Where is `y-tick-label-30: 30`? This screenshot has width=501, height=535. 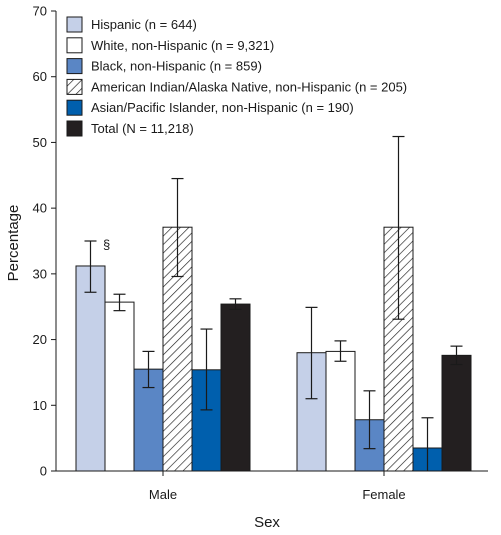
y-tick-label-30: 30 is located at coordinates (40, 273).